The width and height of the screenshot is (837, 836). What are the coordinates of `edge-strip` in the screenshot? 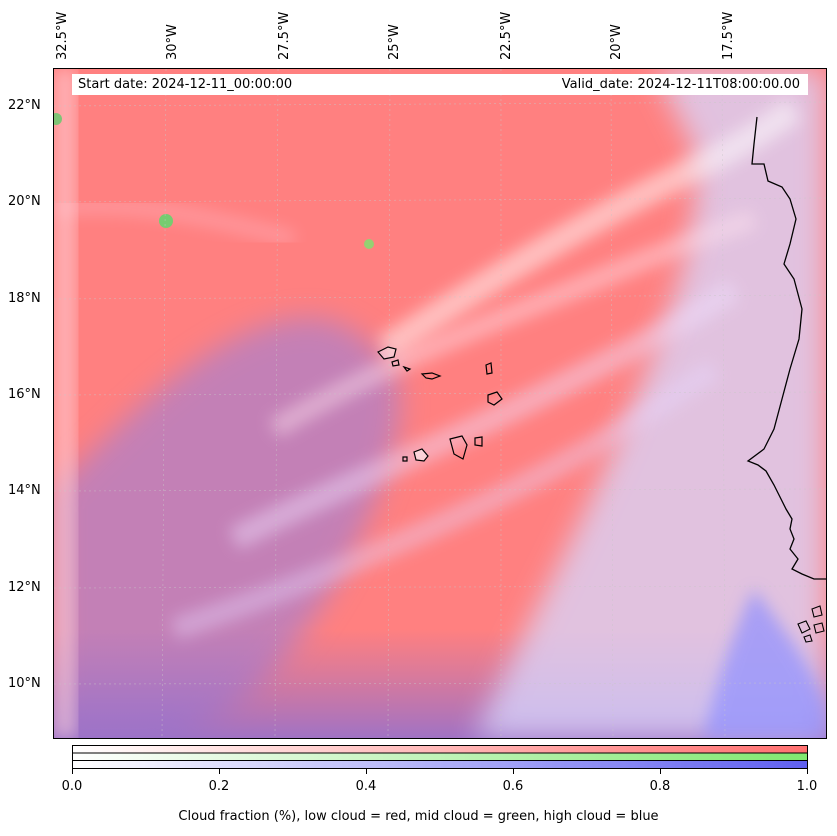 It's located at (65, 403).